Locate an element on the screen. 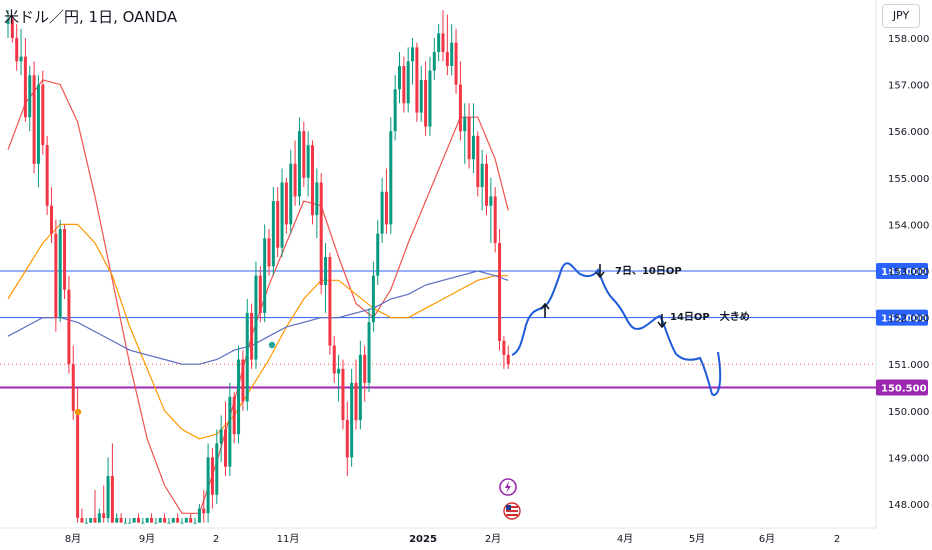 Image resolution: width=932 pixels, height=550 pixels. moving-average-line is located at coordinates (258, 317).